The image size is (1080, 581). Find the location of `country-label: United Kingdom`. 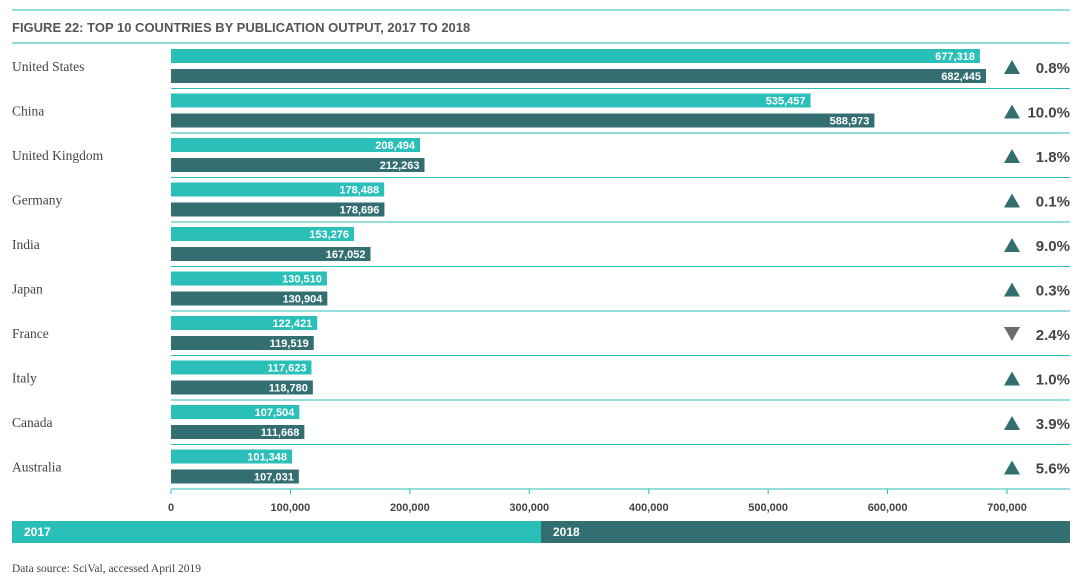

country-label: United Kingdom is located at coordinates (58, 155).